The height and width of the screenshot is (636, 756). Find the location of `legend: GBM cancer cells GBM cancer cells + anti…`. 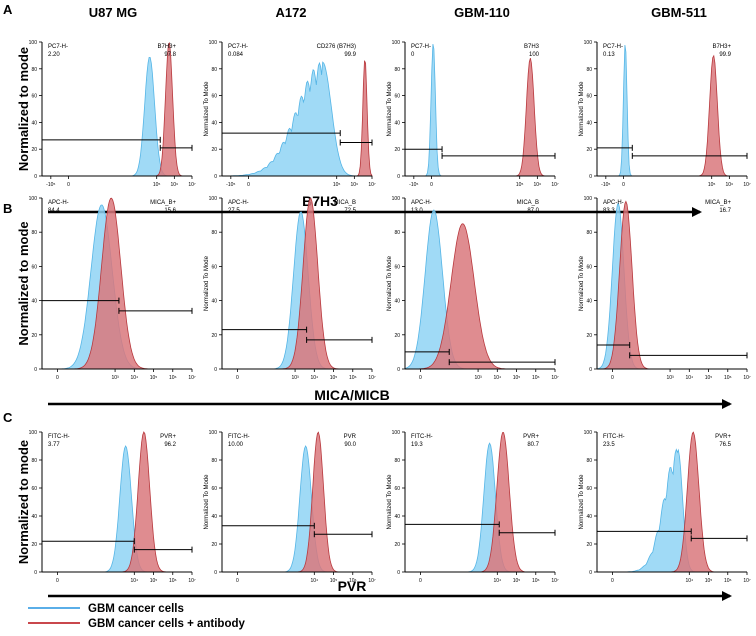

legend: GBM cancer cells GBM cancer cells + anti… is located at coordinates (137, 616).